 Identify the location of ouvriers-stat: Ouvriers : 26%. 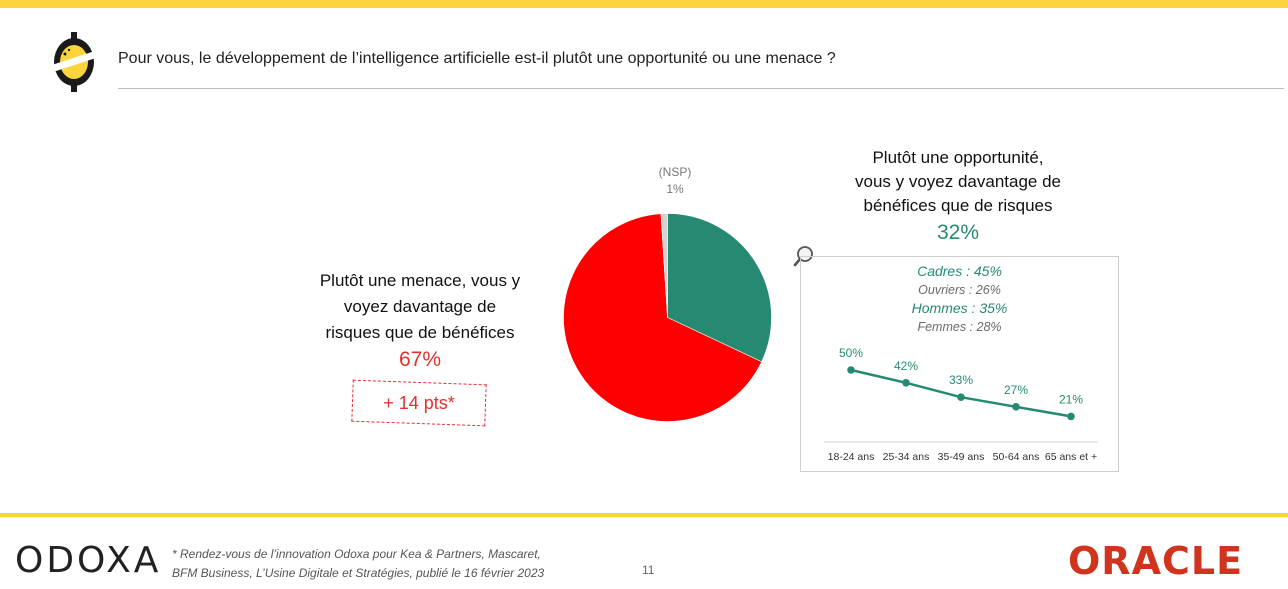
(959, 290).